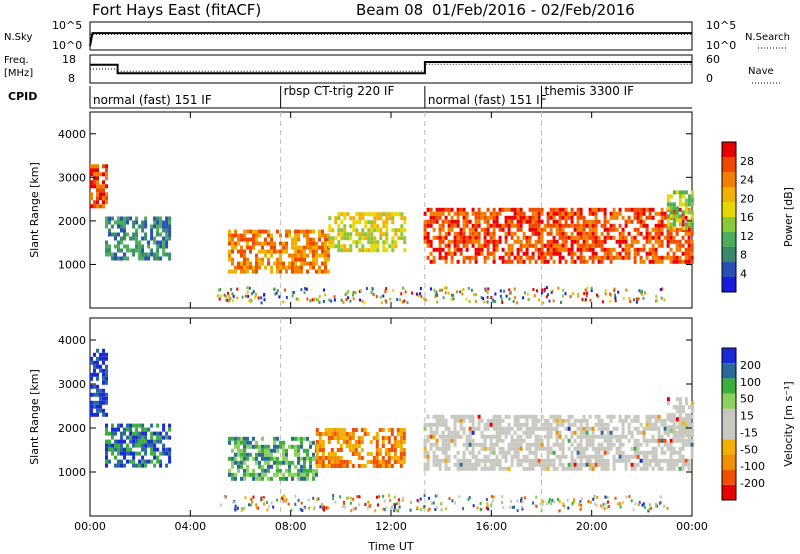  Describe the element at coordinates (743, 255) in the screenshot. I see `colorbar-tick-label: 8` at that location.